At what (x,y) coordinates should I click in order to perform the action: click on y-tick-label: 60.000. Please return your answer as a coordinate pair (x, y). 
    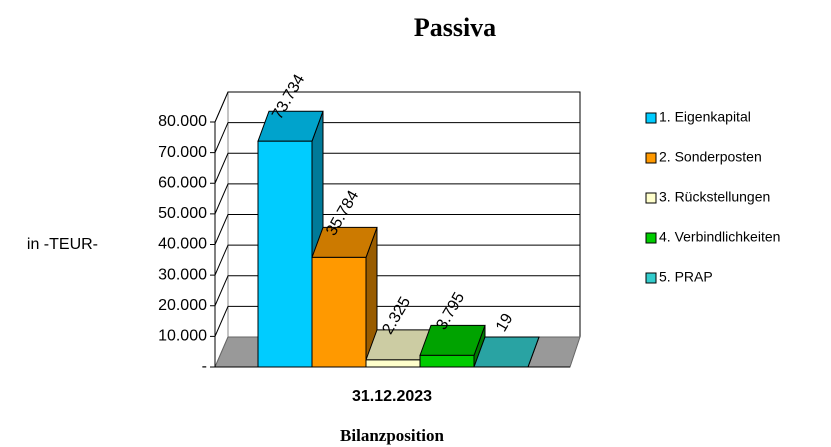
    Looking at the image, I should click on (182, 182).